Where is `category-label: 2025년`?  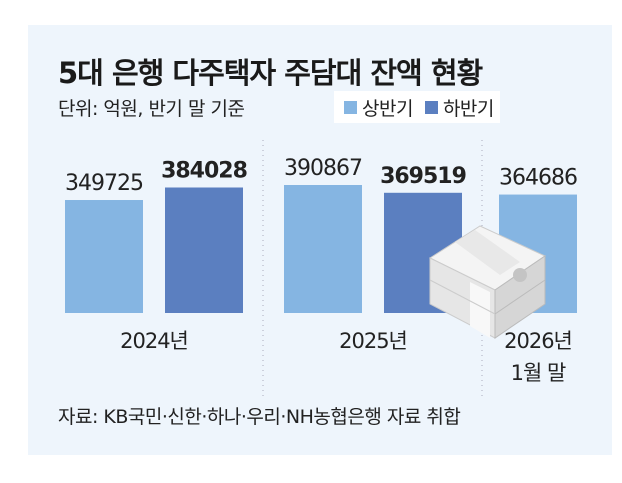
category-label: 2025년 is located at coordinates (373, 341).